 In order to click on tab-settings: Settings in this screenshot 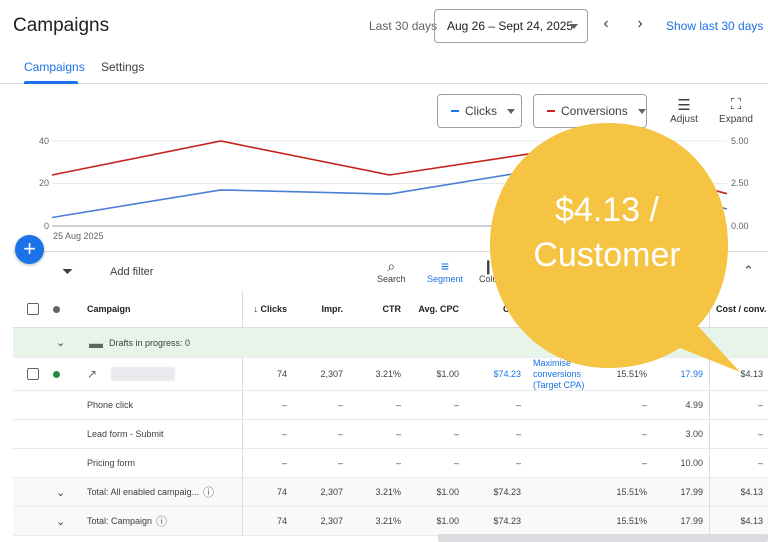, I will do `click(123, 67)`.